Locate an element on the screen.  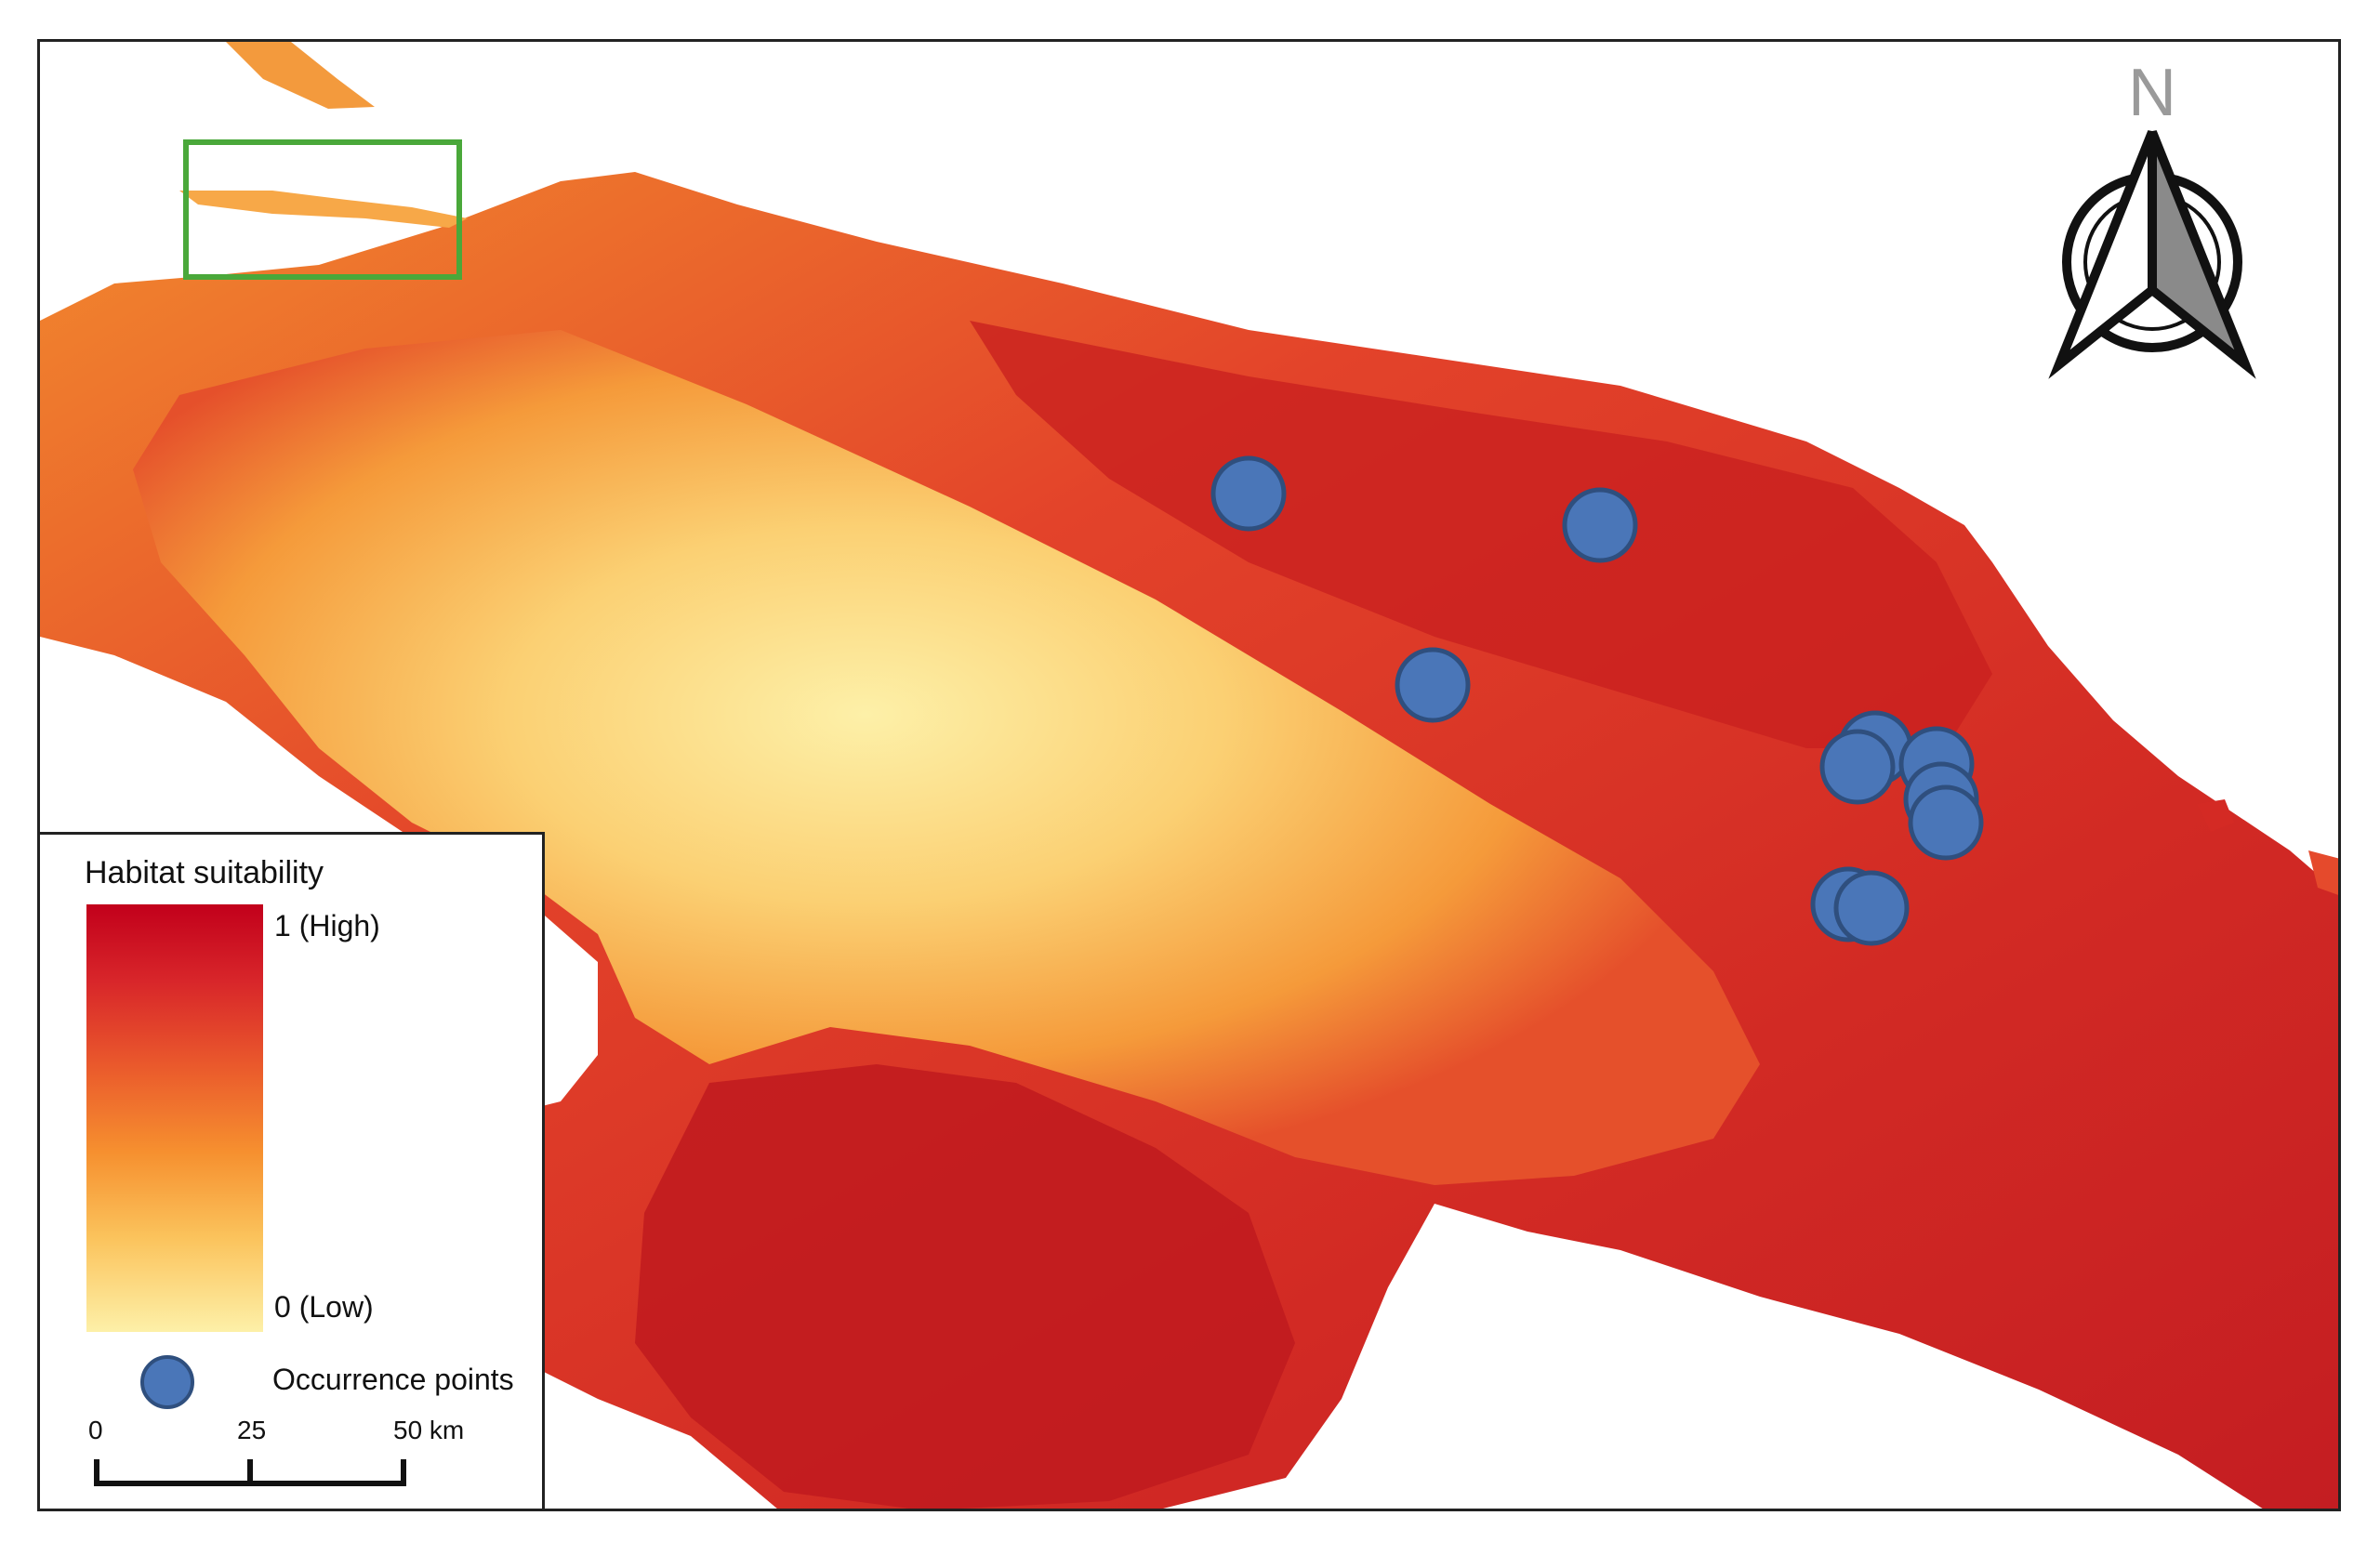
occurrence-points is located at coordinates (1597, 701).